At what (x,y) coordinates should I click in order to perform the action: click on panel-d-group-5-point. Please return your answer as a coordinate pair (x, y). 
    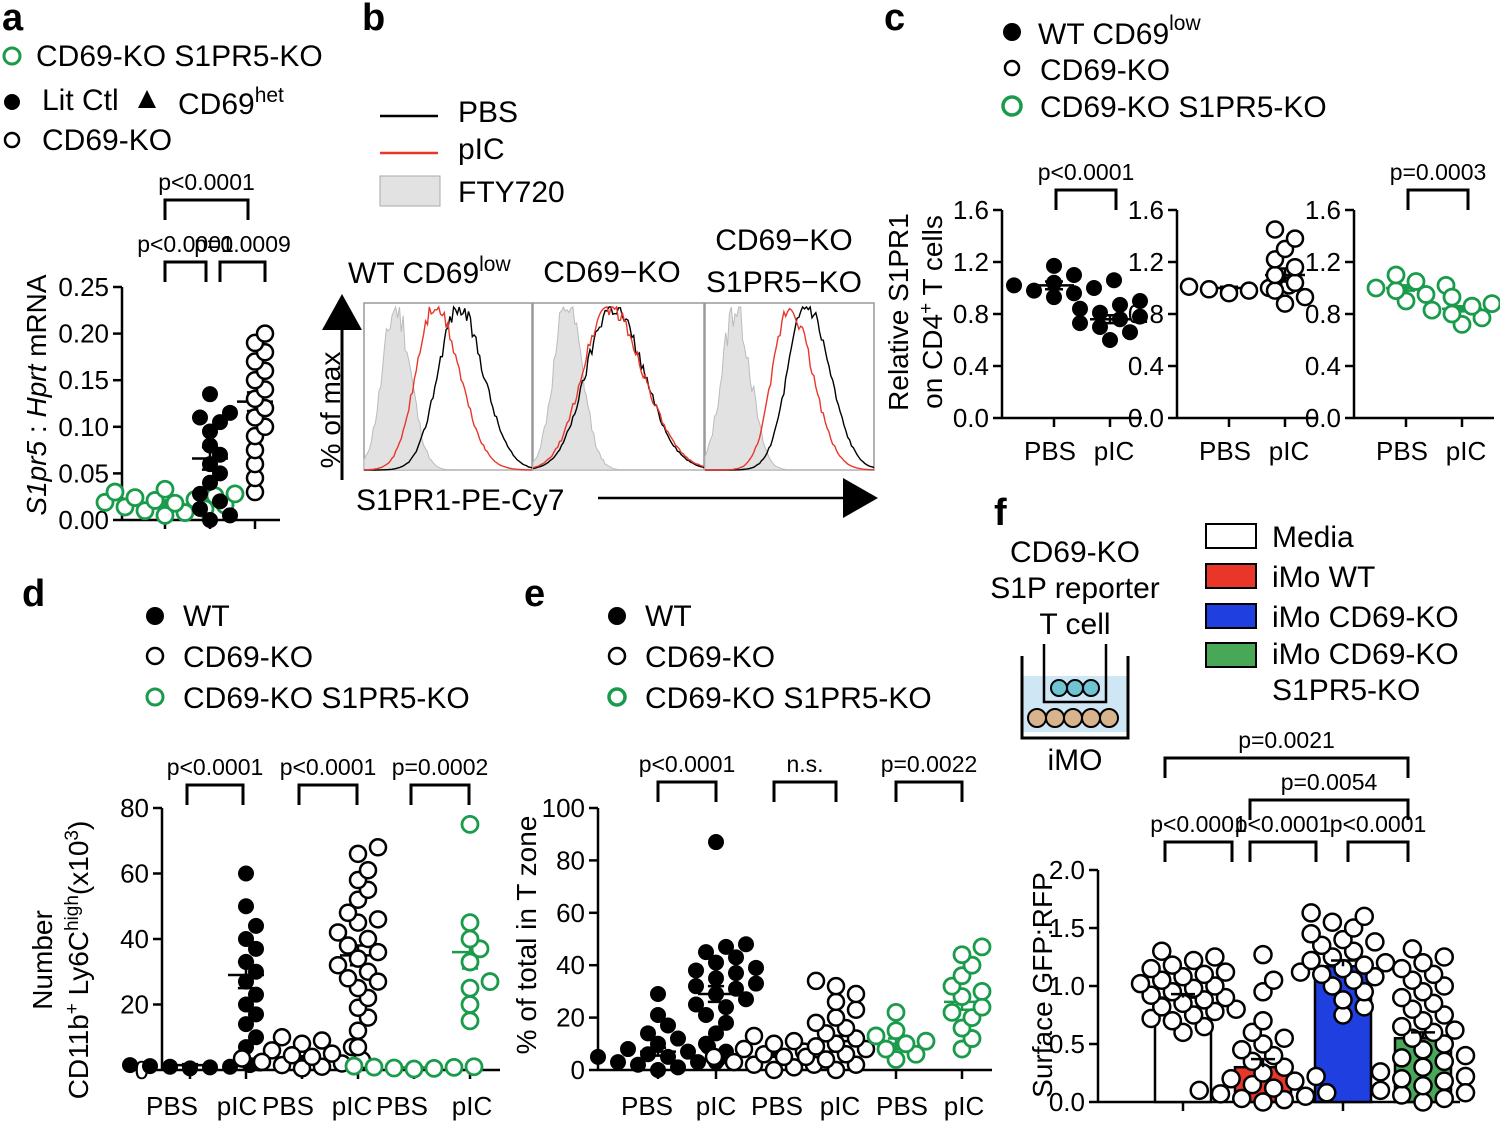
    Looking at the image, I should click on (470, 962).